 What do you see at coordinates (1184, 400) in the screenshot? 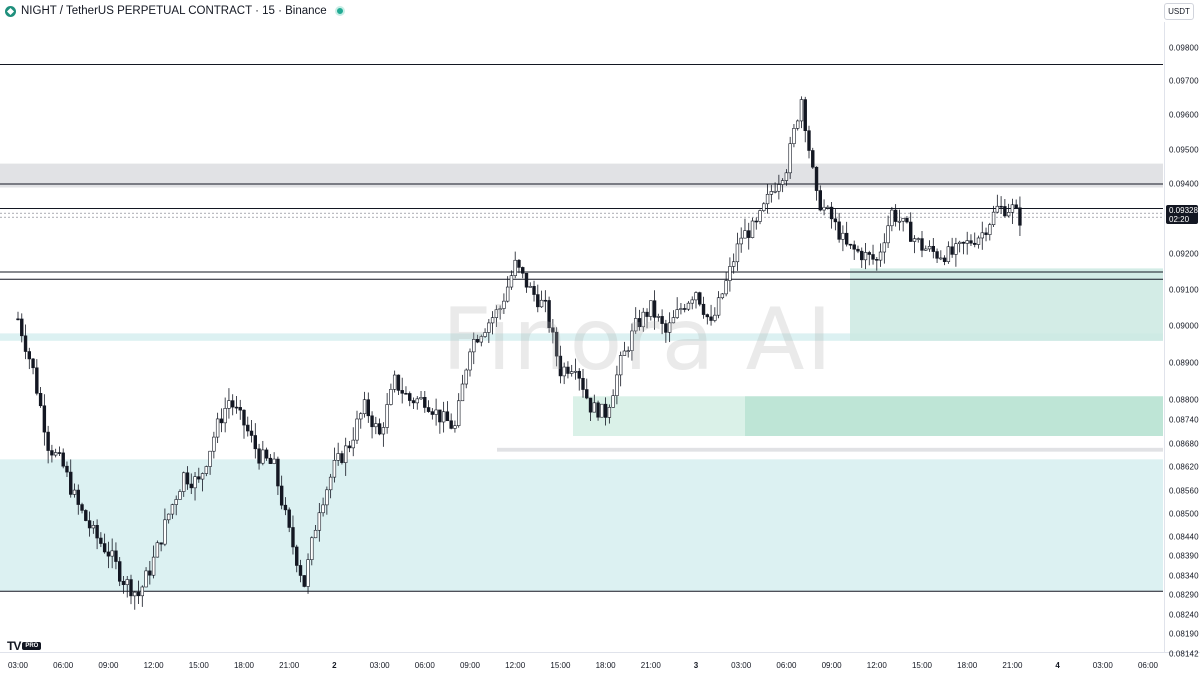
I see `price-tick-label: 0.08800` at bounding box center [1184, 400].